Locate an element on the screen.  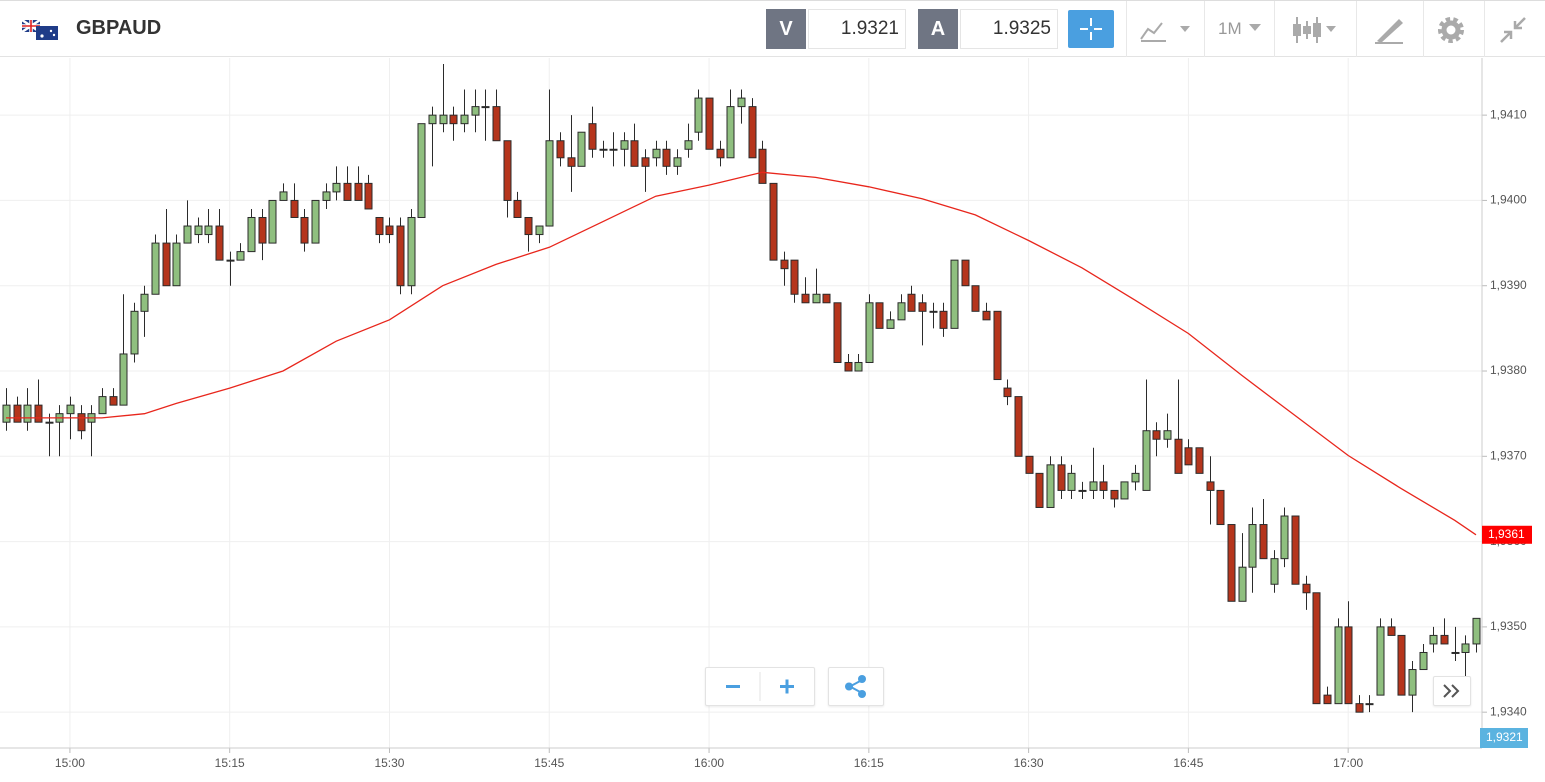
collapse-button is located at coordinates (1513, 30).